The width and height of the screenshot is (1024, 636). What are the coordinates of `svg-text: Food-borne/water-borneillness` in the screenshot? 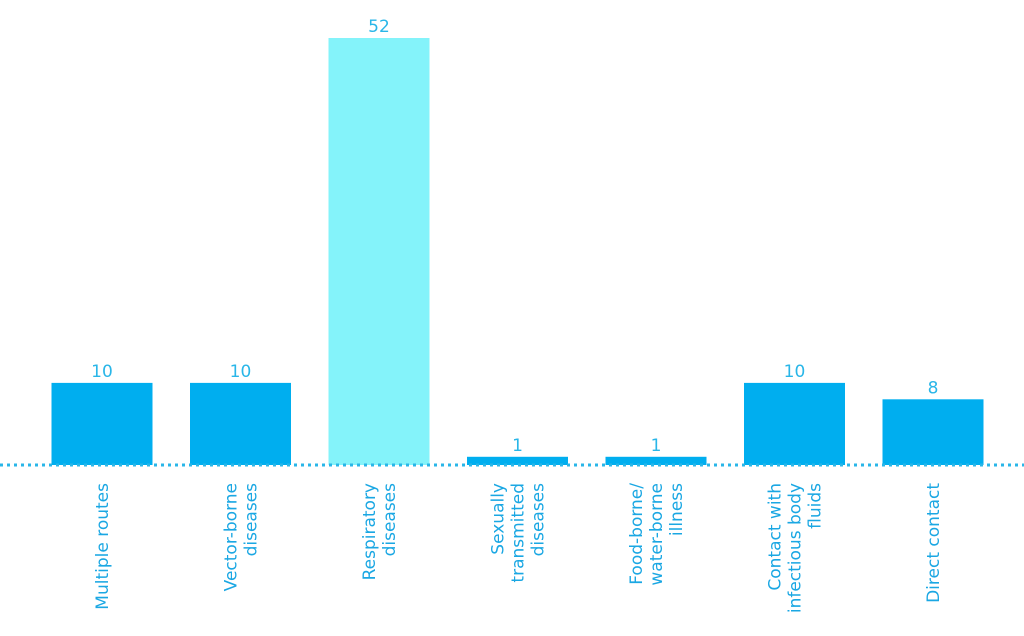 It's located at (657, 534).